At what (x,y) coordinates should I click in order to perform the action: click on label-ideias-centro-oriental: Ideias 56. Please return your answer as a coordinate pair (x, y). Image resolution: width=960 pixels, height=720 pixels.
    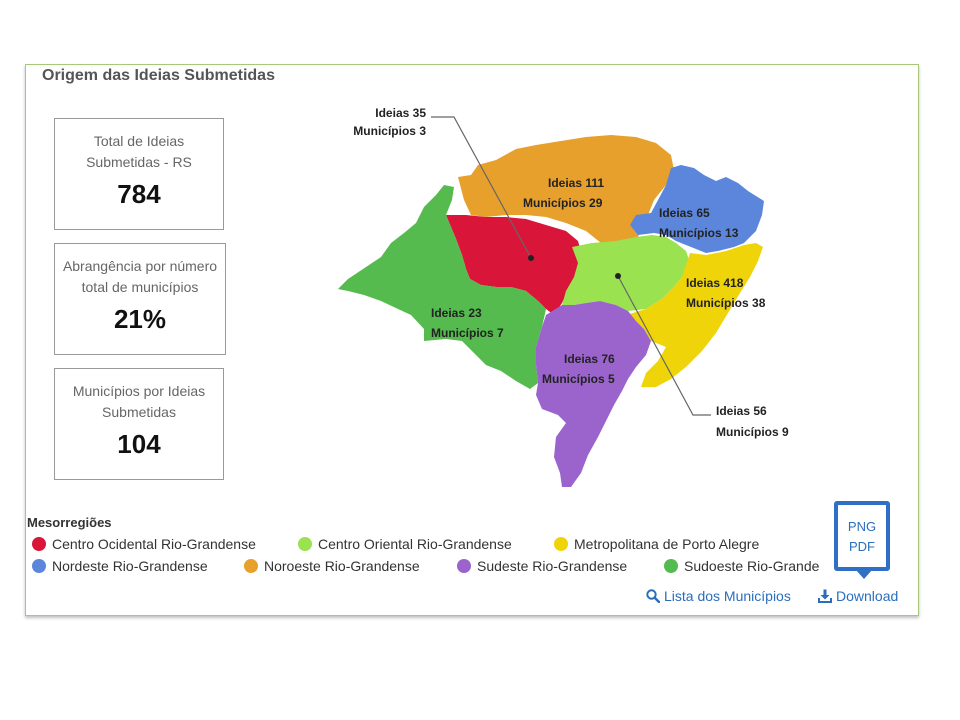
    Looking at the image, I should click on (741, 411).